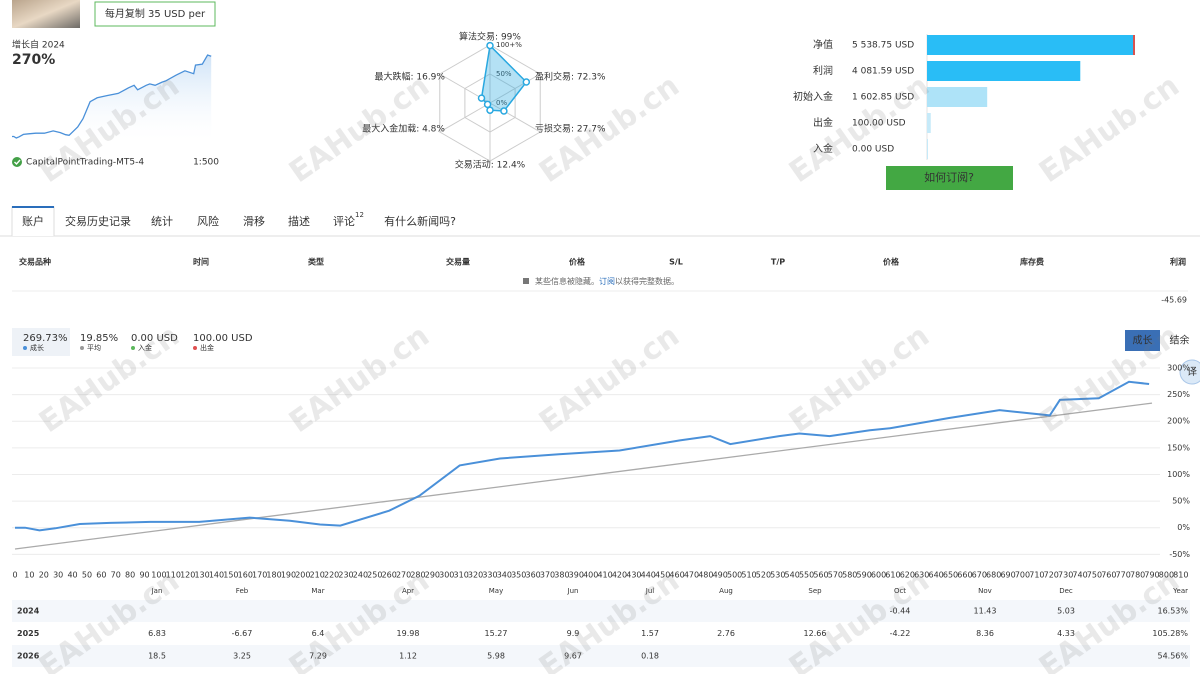 The width and height of the screenshot is (1200, 674). Describe the element at coordinates (561, 575) in the screenshot. I see `x-tick-label: 380` at that location.